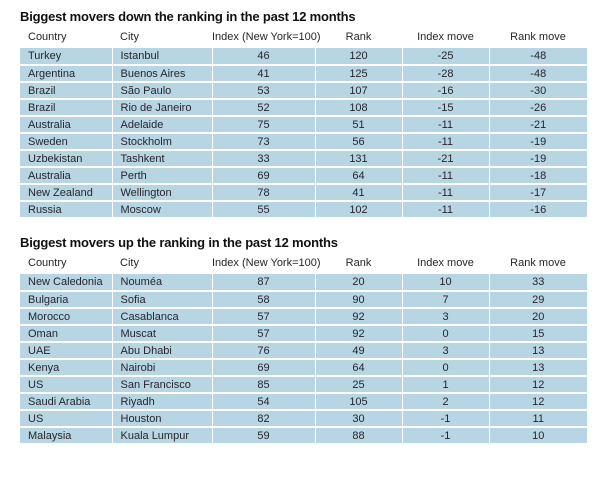 This screenshot has height=491, width=607. I want to click on table-cell: 7, so click(446, 300).